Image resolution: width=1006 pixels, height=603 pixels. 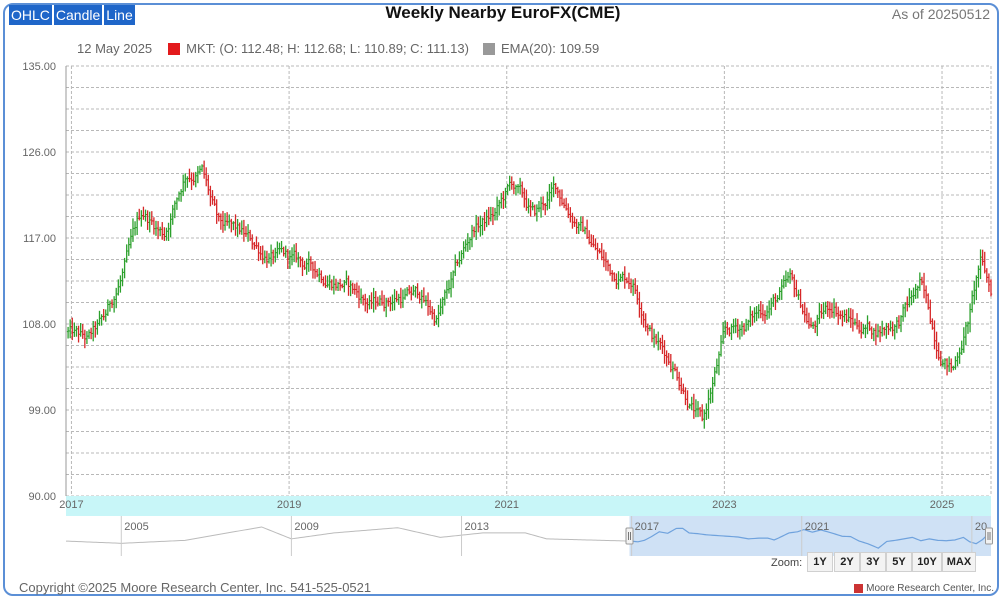 I want to click on zoom-3y-button: 3Y, so click(x=873, y=562).